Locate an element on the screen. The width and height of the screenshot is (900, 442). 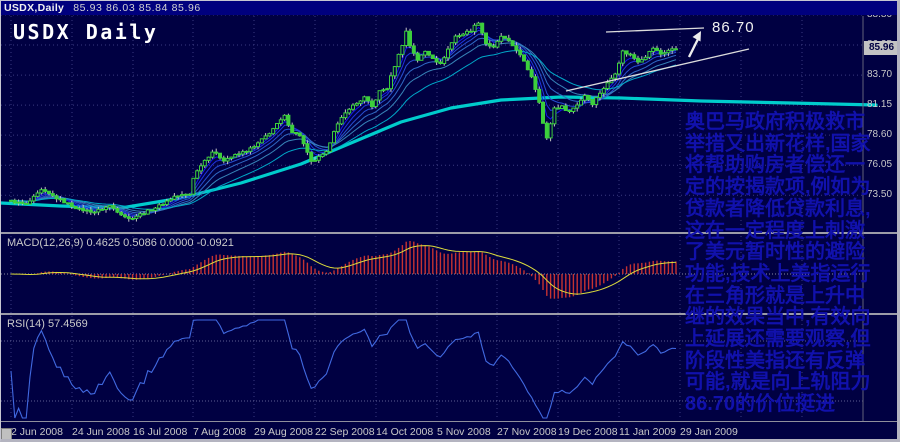
time-axis-label: 14 Oct 2008 is located at coordinates (405, 432).